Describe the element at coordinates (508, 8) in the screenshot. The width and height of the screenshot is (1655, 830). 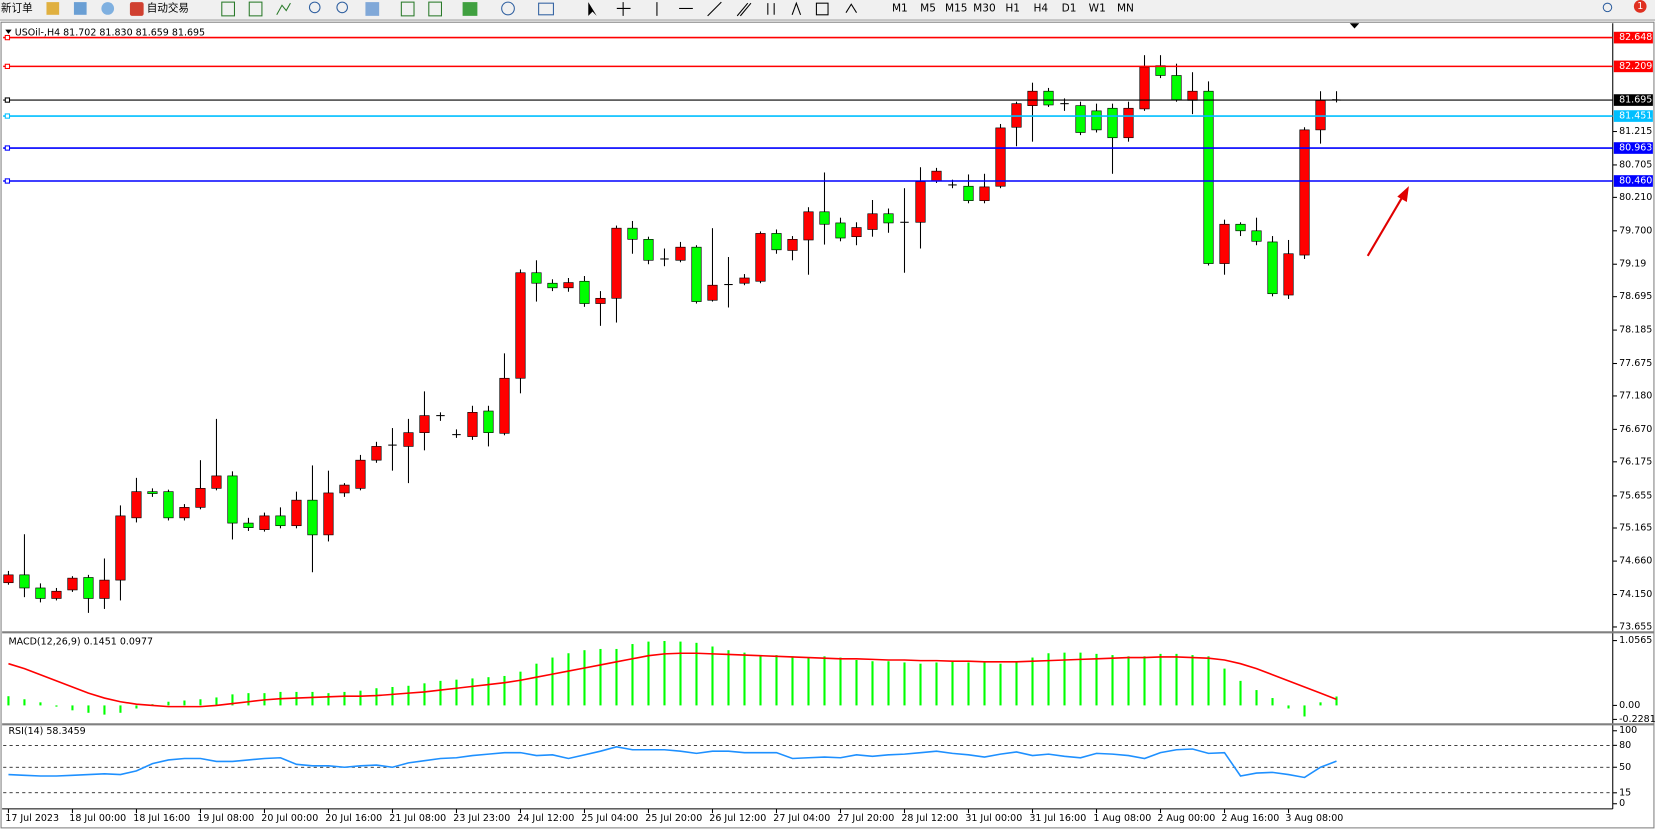
I see `periods-icon` at that location.